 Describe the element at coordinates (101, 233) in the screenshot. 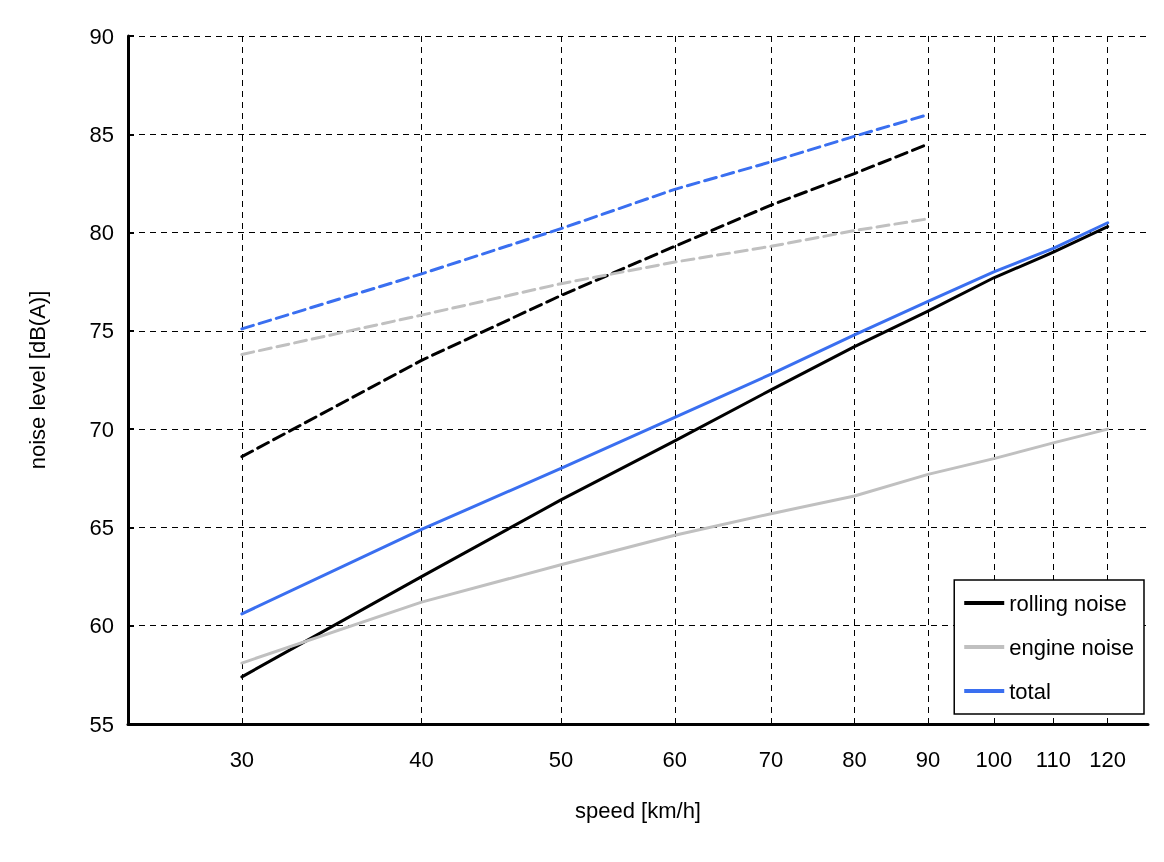

I see `y-tick-label: 80` at that location.